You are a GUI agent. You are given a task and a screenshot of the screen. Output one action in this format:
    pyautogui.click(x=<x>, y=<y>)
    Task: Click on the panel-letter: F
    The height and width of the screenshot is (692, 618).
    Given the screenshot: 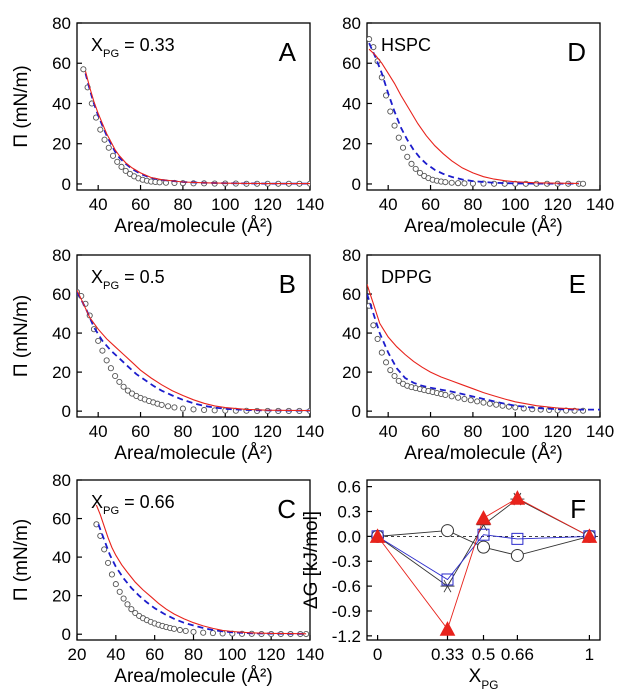 What is the action you would take?
    pyautogui.click(x=578, y=509)
    